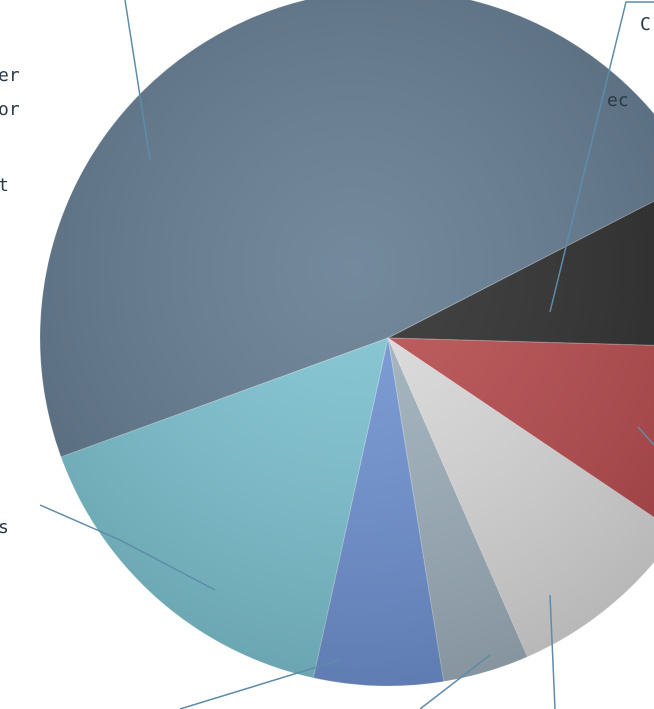  I want to click on annotation: ec, so click(618, 100).